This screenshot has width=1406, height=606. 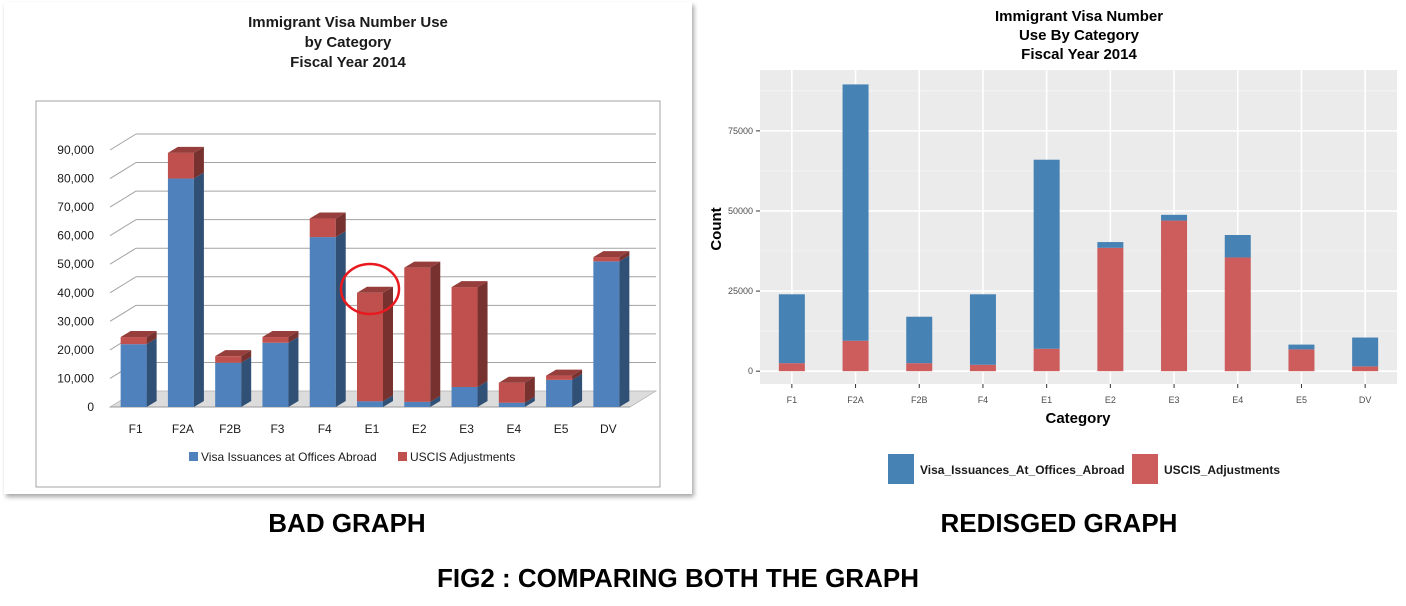 What do you see at coordinates (901, 469) in the screenshot?
I see `redesigned-legend-swatch-blue` at bounding box center [901, 469].